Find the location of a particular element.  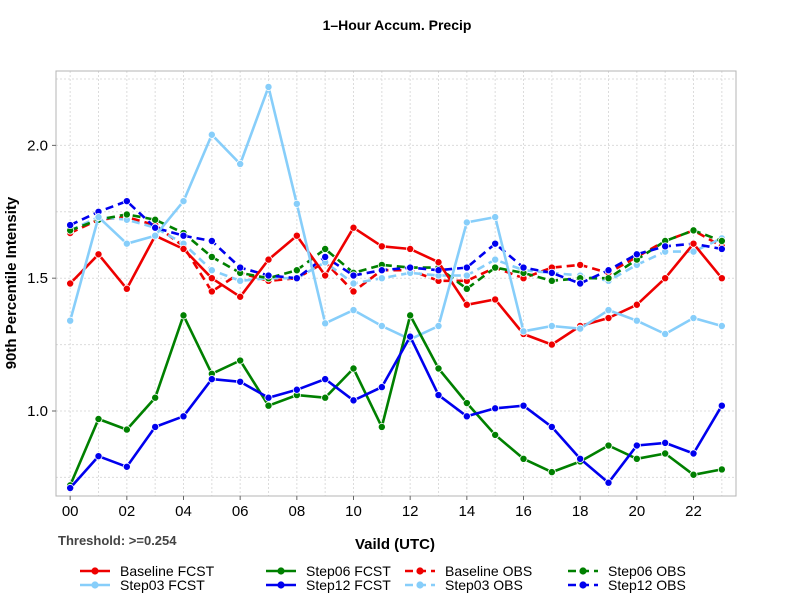

x-tick-label: 10 is located at coordinates (353, 511).